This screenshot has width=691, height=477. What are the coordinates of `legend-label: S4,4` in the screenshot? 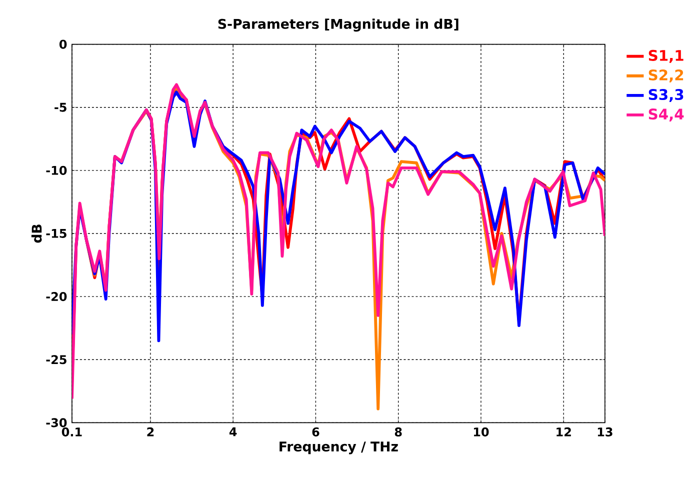 It's located at (666, 115).